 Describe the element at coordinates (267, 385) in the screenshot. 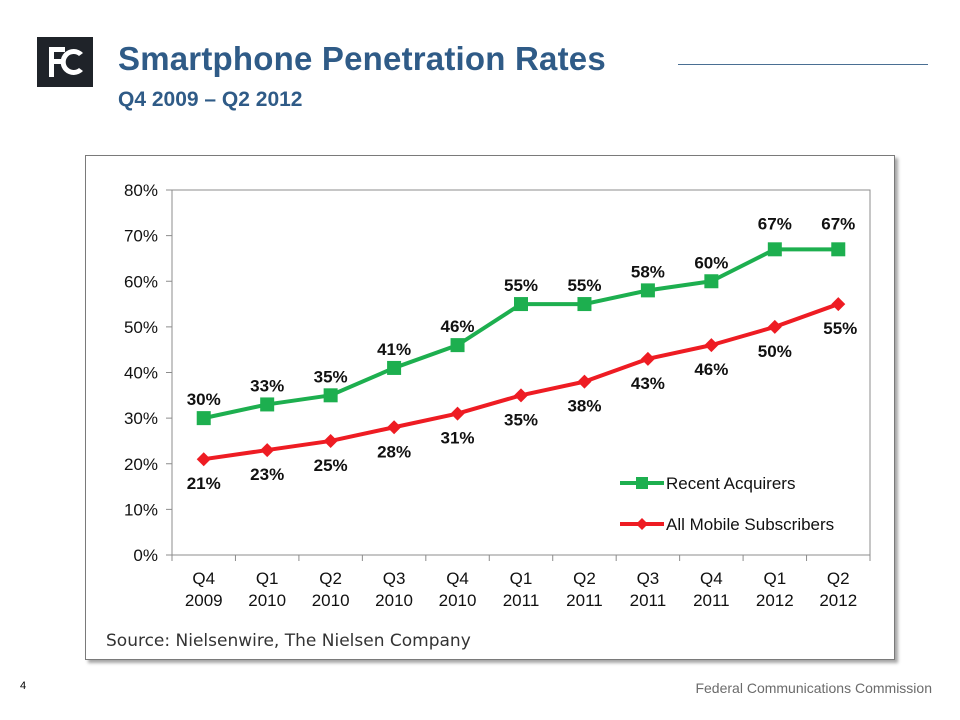

I see `data-label: 33%` at that location.